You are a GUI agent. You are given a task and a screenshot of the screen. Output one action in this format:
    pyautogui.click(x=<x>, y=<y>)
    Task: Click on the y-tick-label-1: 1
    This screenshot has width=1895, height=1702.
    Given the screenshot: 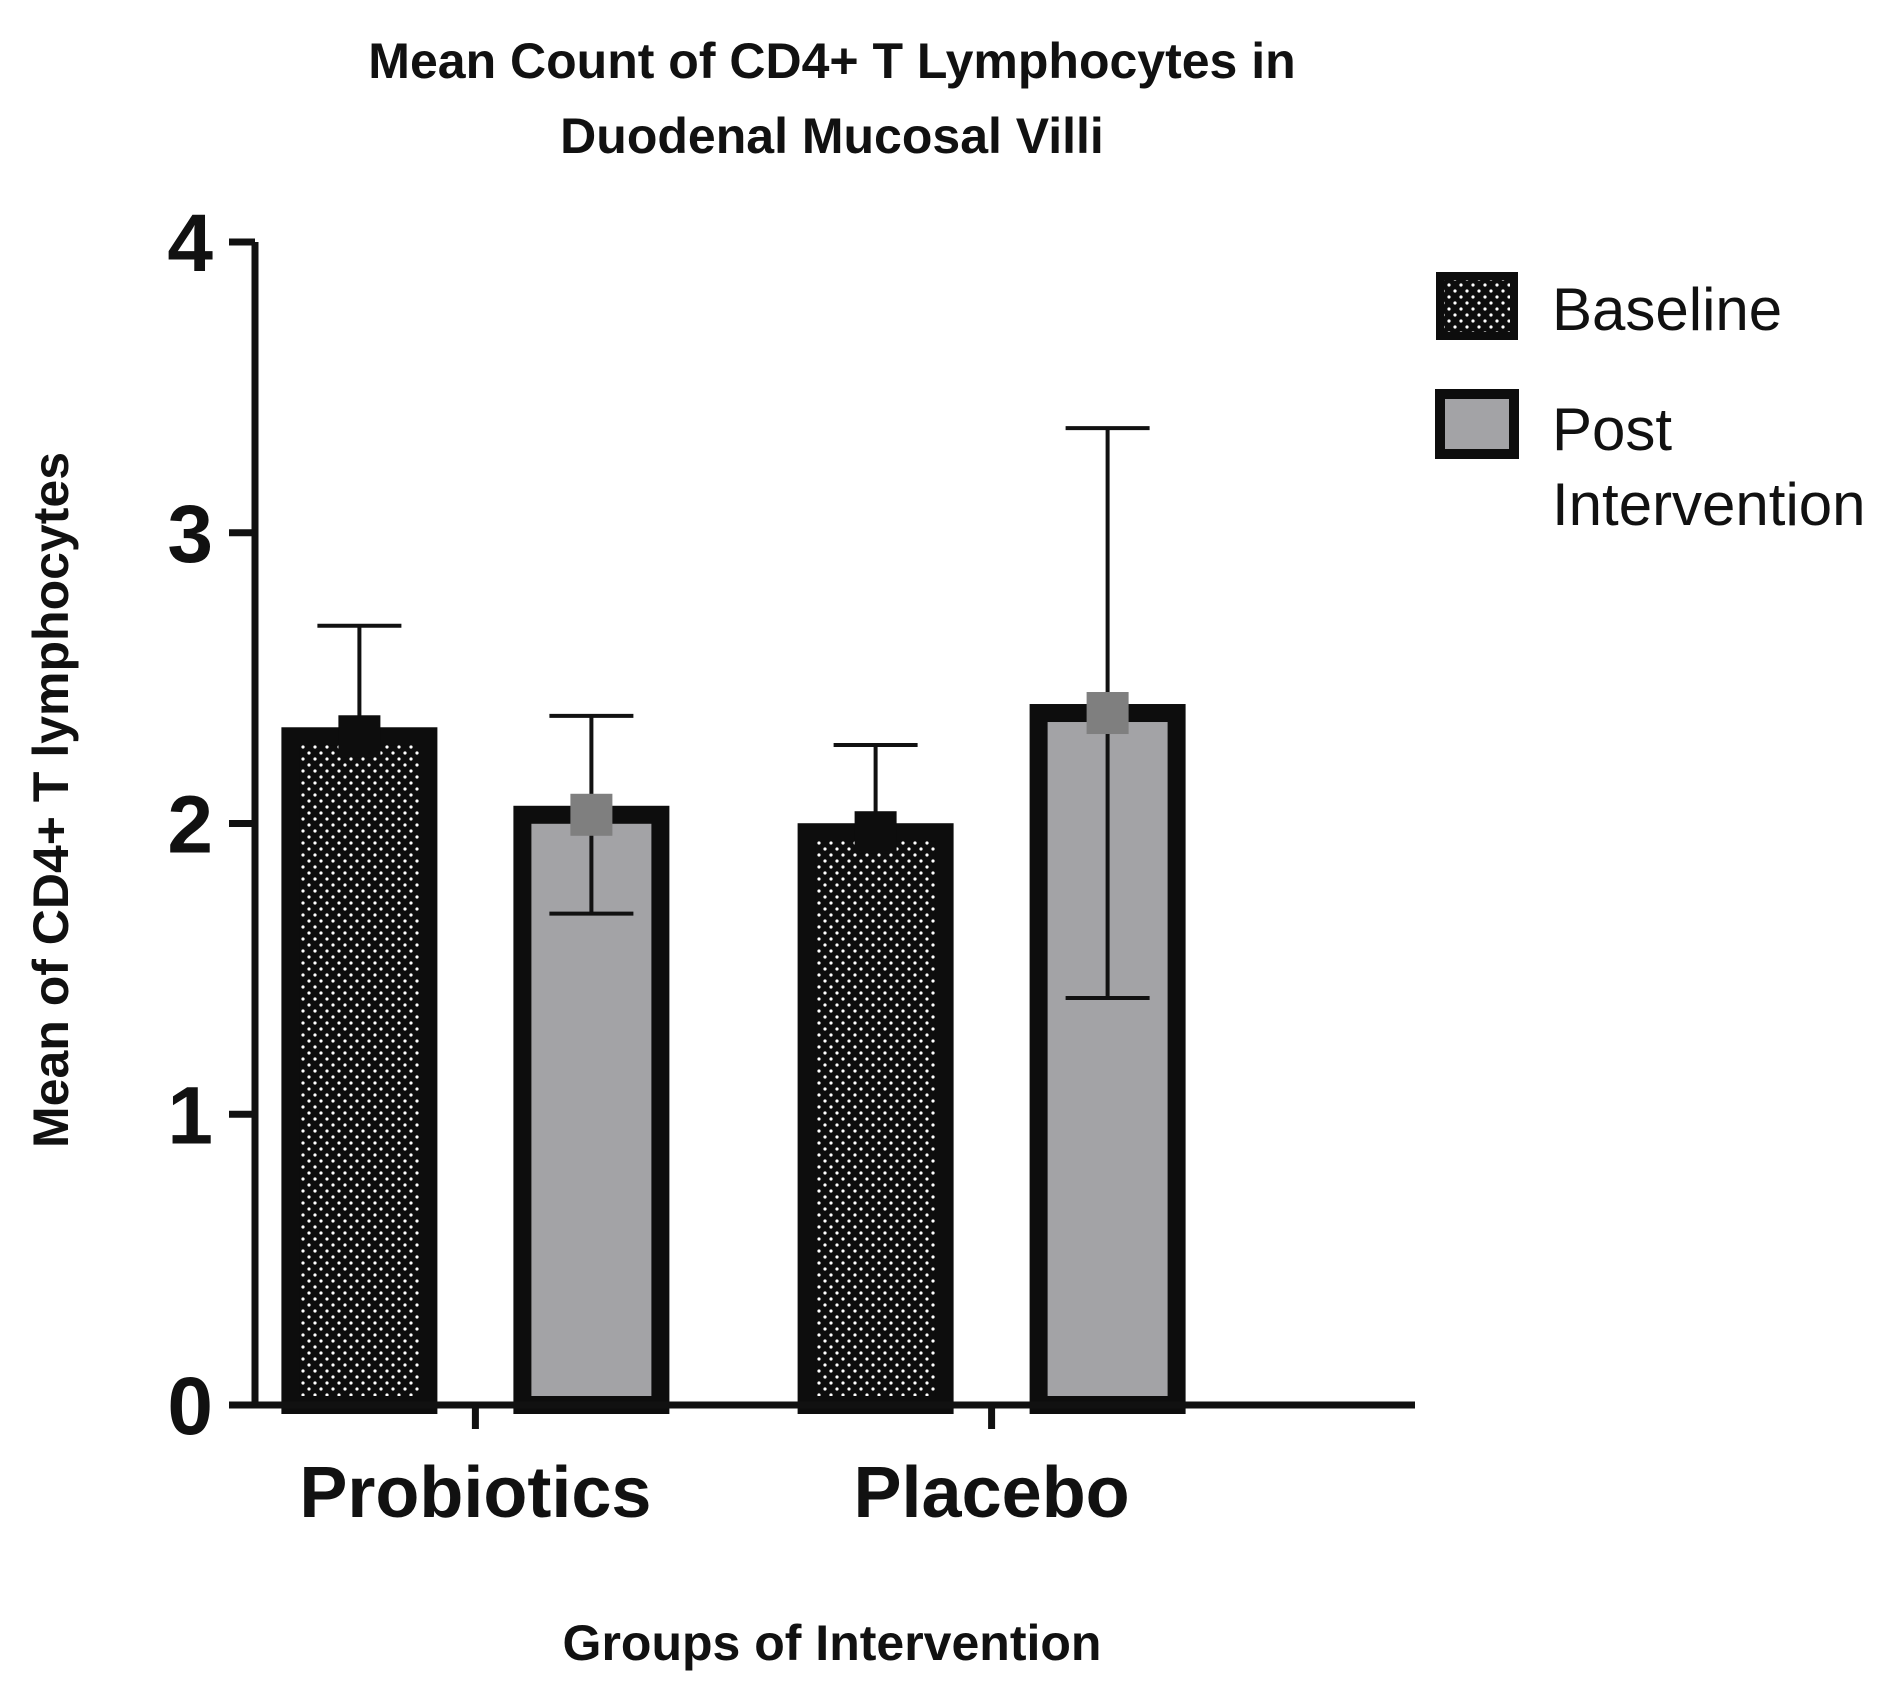 What is the action you would take?
    pyautogui.click(x=190, y=1115)
    